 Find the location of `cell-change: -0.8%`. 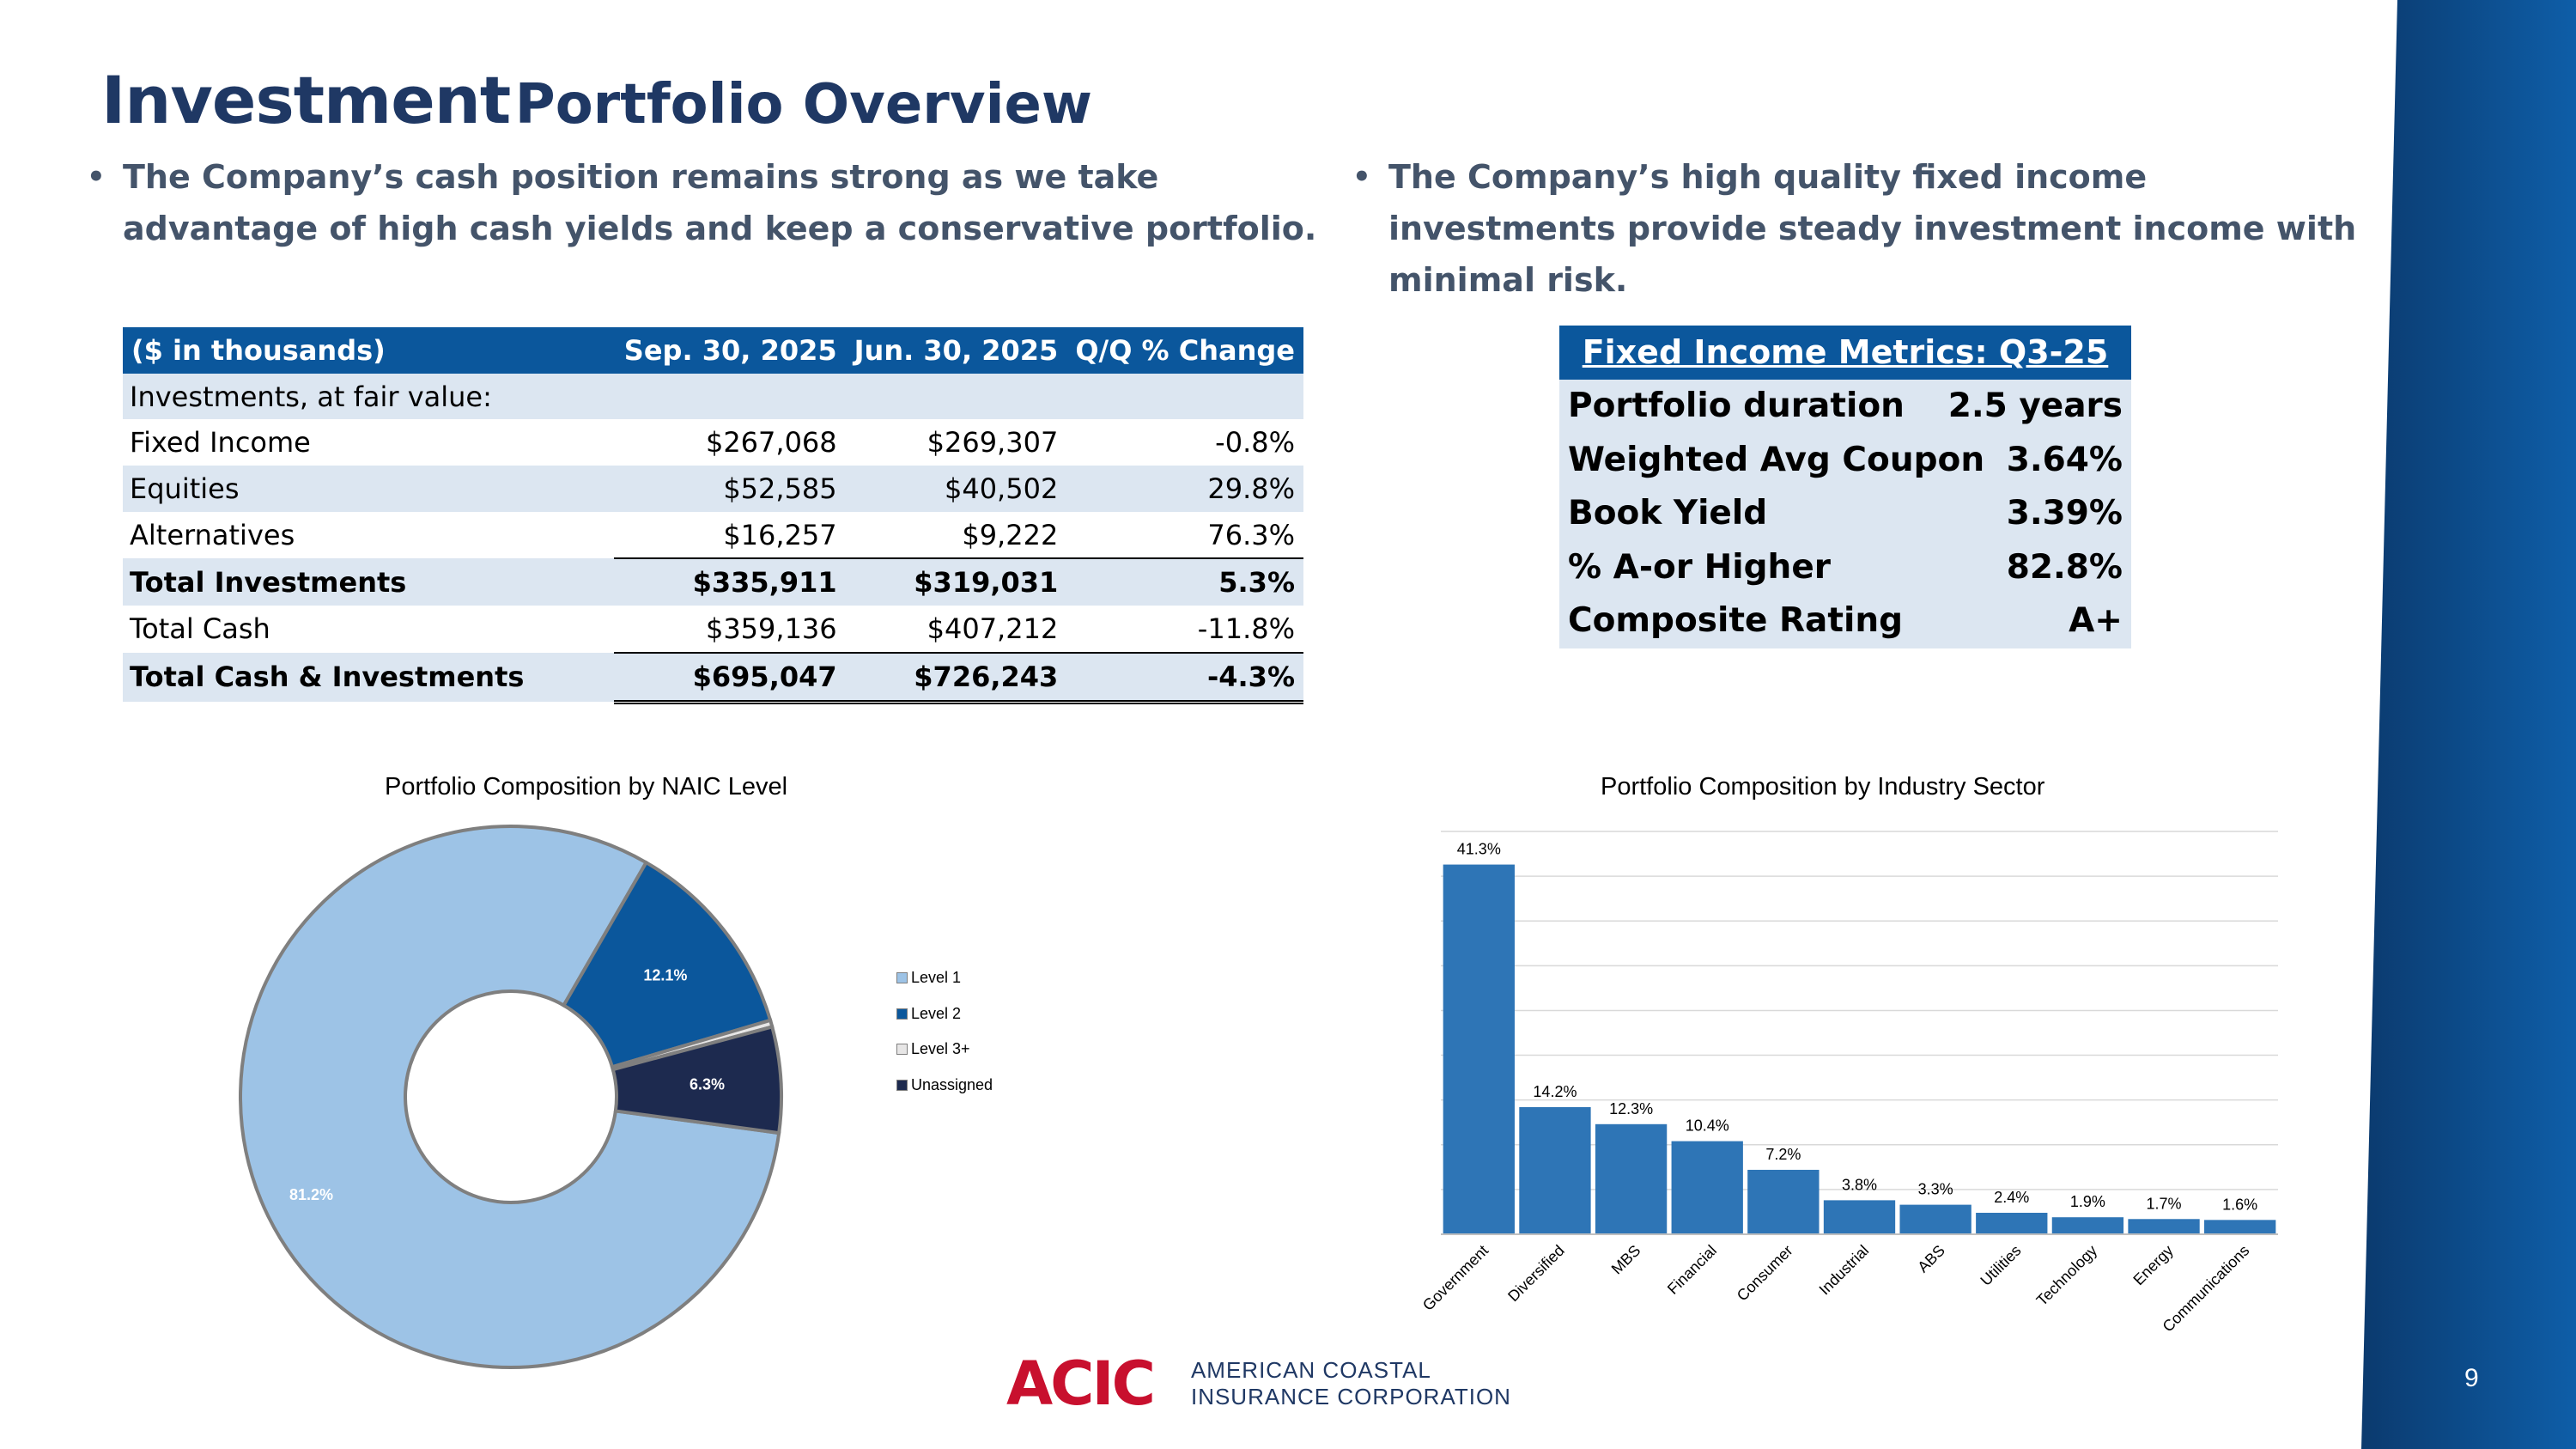

cell-change: -0.8% is located at coordinates (1255, 443).